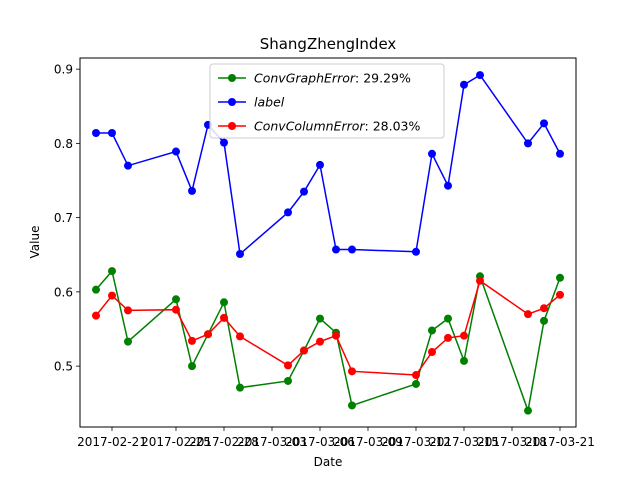 The image size is (640, 480). I want to click on legend-label: ConvColumnError: 28.03%, so click(337, 126).